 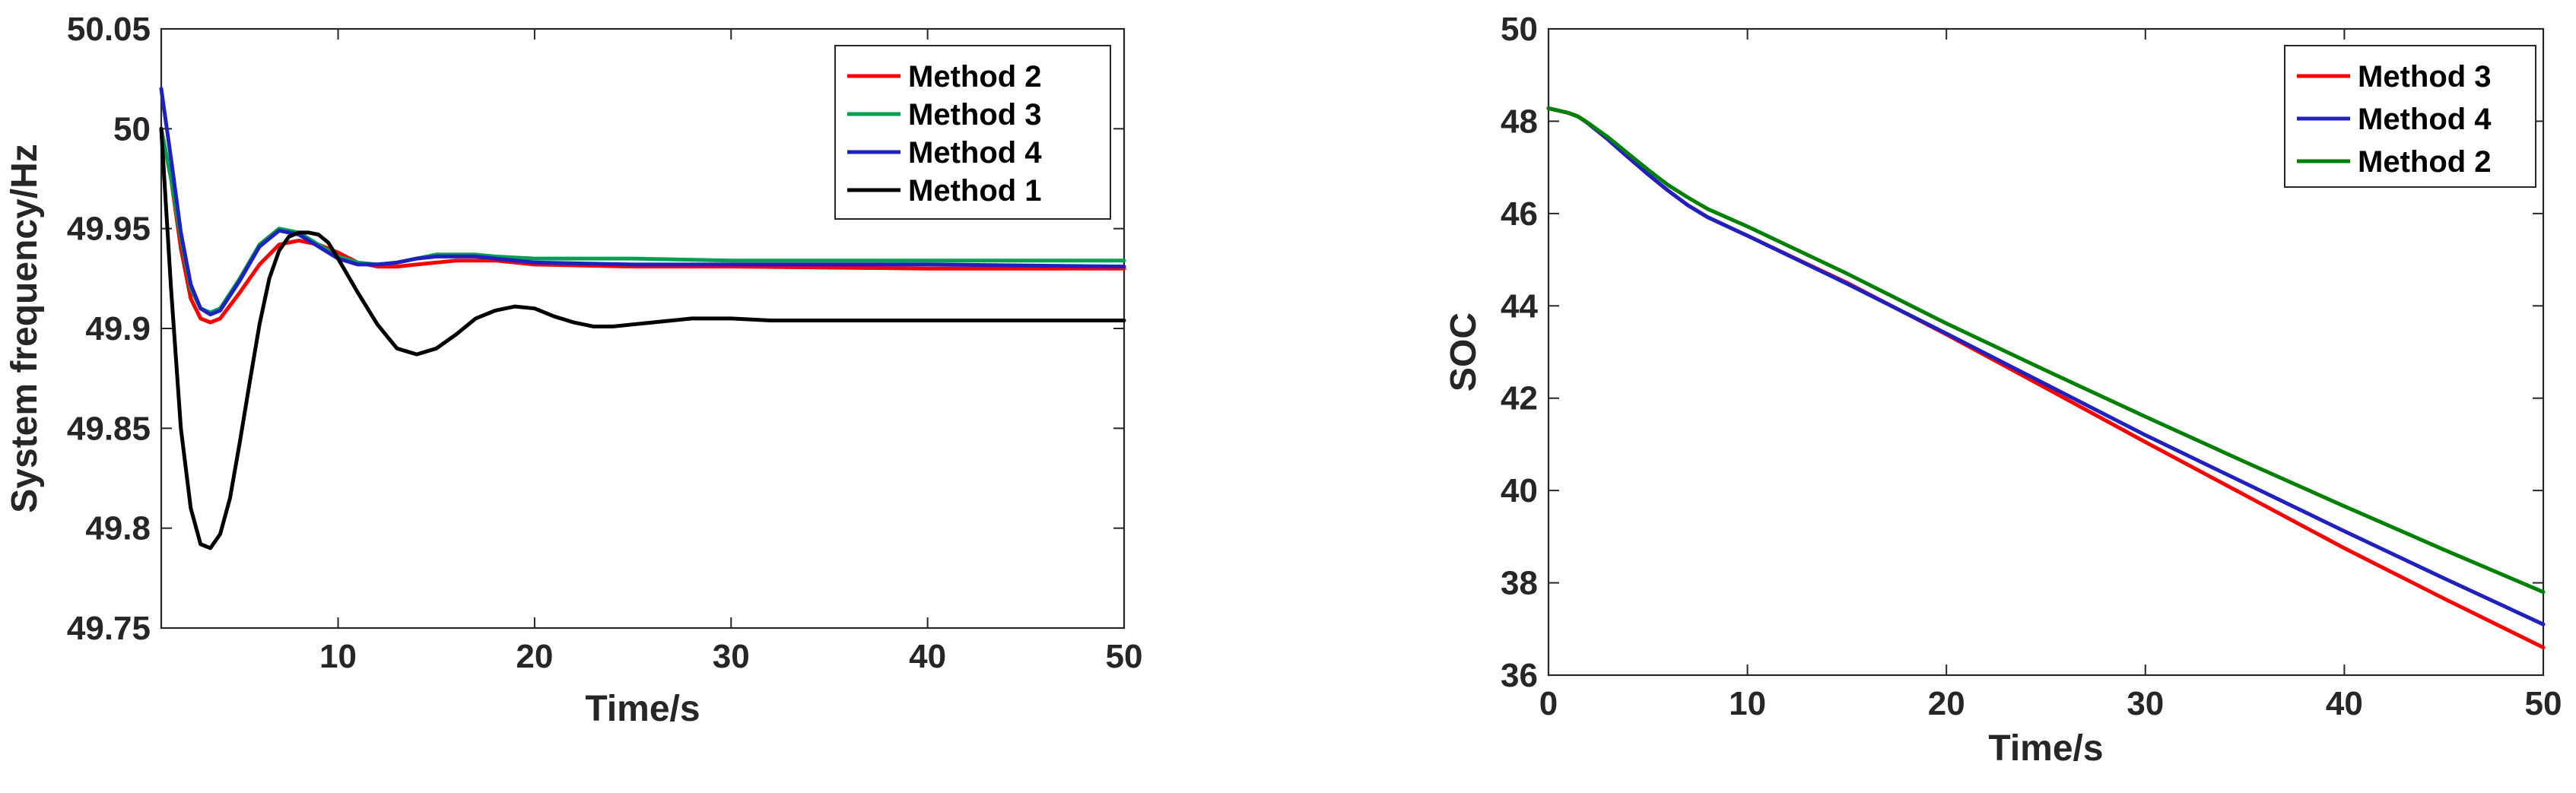 I want to click on y-tick-label: 49.85, so click(x=109, y=429).